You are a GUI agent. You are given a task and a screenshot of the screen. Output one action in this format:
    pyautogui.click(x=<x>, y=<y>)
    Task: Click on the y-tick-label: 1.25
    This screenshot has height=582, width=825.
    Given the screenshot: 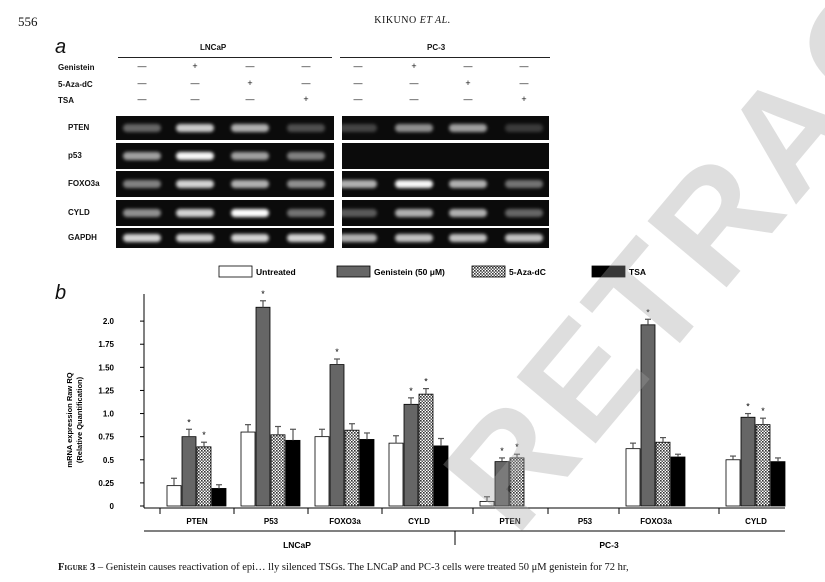 What is the action you would take?
    pyautogui.click(x=106, y=390)
    